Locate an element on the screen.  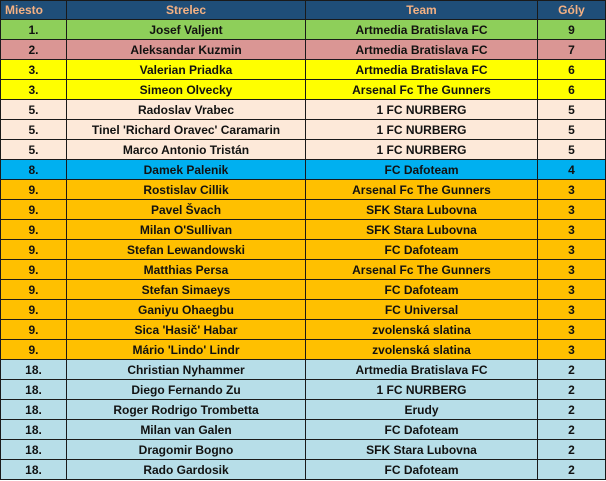
team-cell: Erudy is located at coordinates (421, 409).